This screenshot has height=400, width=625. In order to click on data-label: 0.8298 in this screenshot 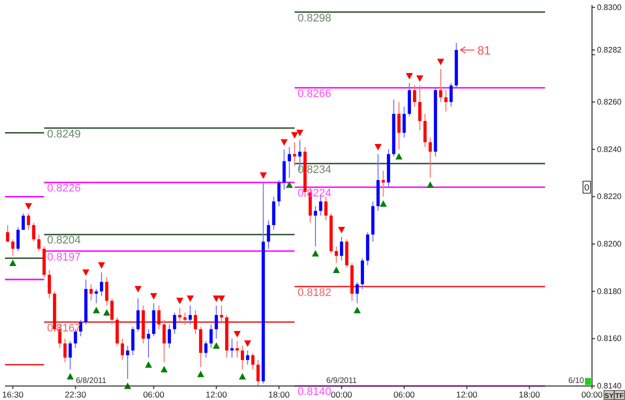, I will do `click(315, 18)`.